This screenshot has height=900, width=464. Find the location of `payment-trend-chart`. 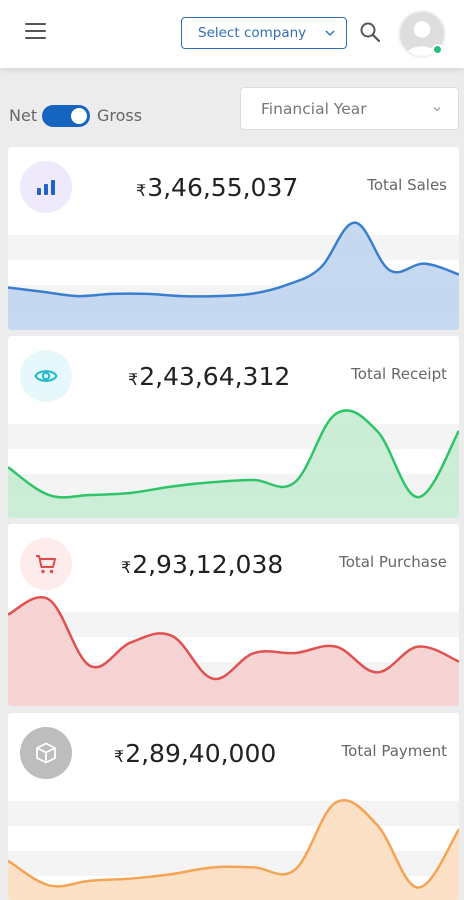

payment-trend-chart is located at coordinates (233, 849).